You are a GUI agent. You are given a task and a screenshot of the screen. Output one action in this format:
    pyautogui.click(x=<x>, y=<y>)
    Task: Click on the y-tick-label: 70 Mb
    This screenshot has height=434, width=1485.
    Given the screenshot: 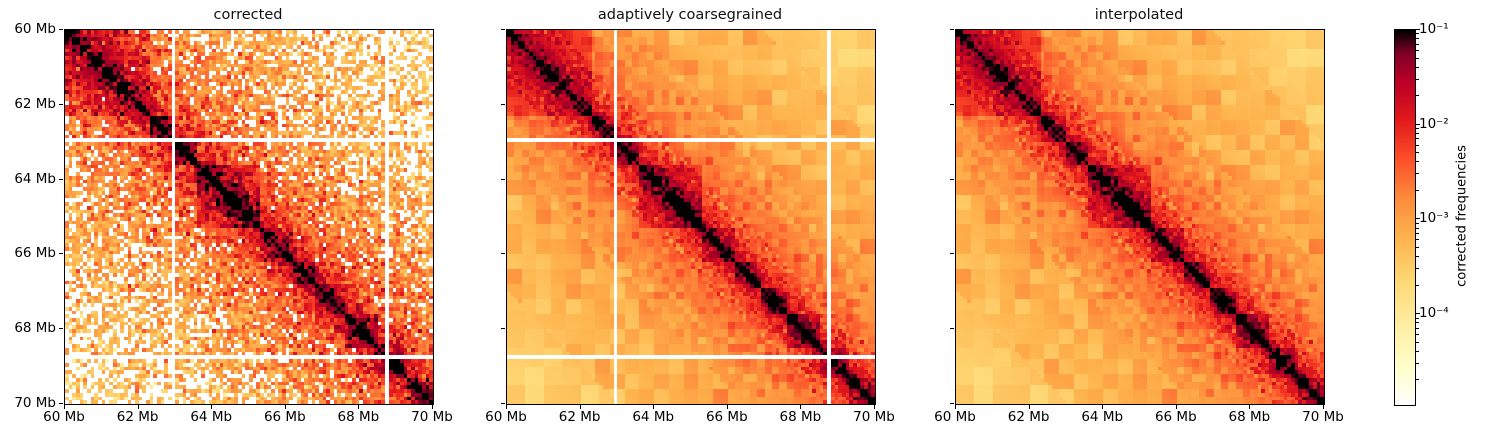 What is the action you would take?
    pyautogui.click(x=35, y=403)
    